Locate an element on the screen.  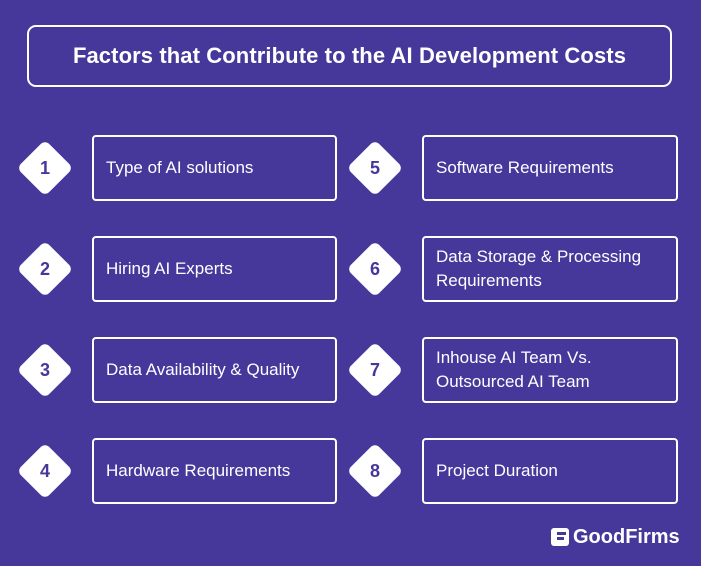
factor-number: 8 is located at coordinates (374, 470).